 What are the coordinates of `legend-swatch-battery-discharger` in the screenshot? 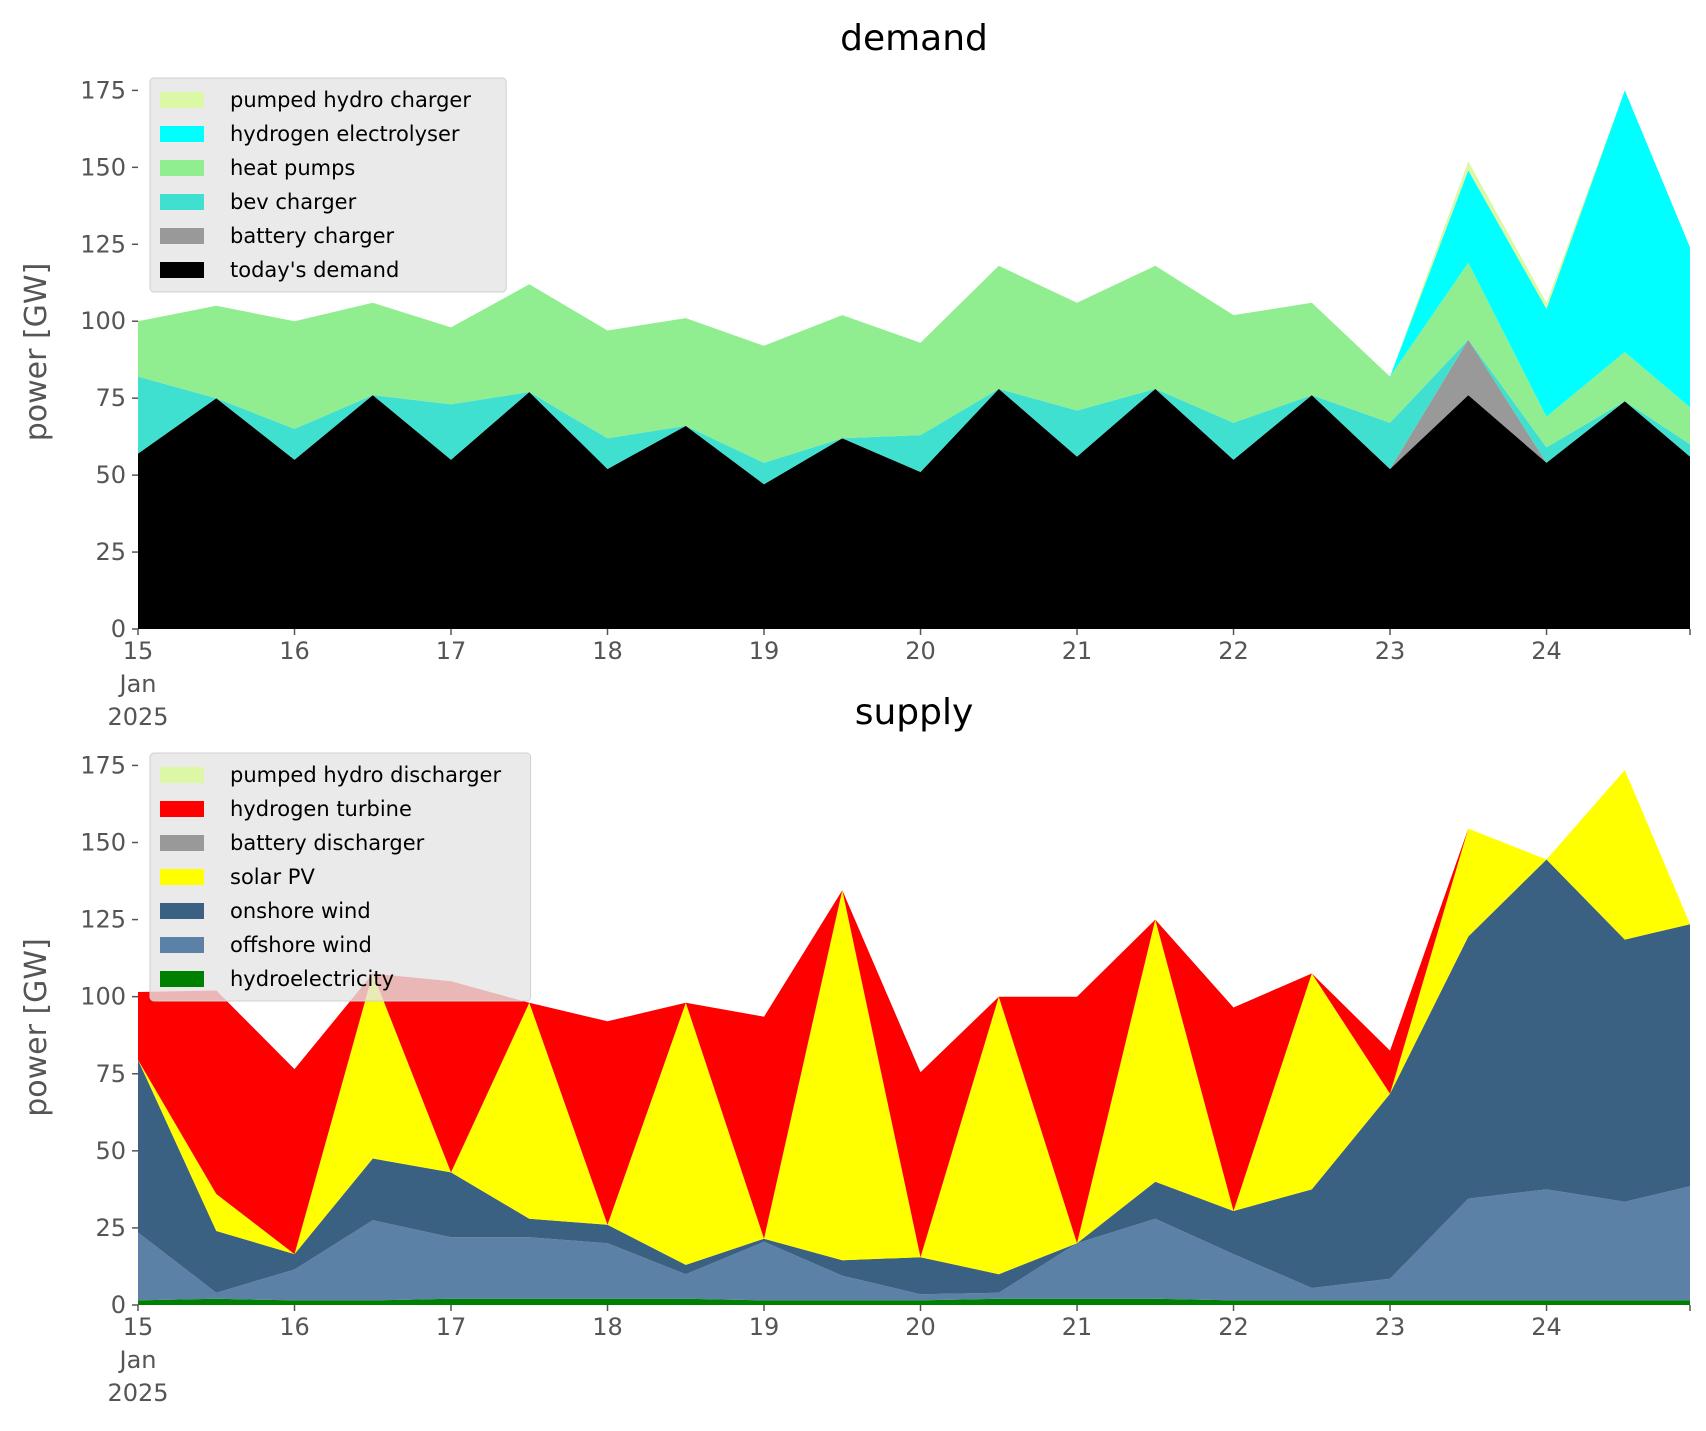 It's located at (182, 843).